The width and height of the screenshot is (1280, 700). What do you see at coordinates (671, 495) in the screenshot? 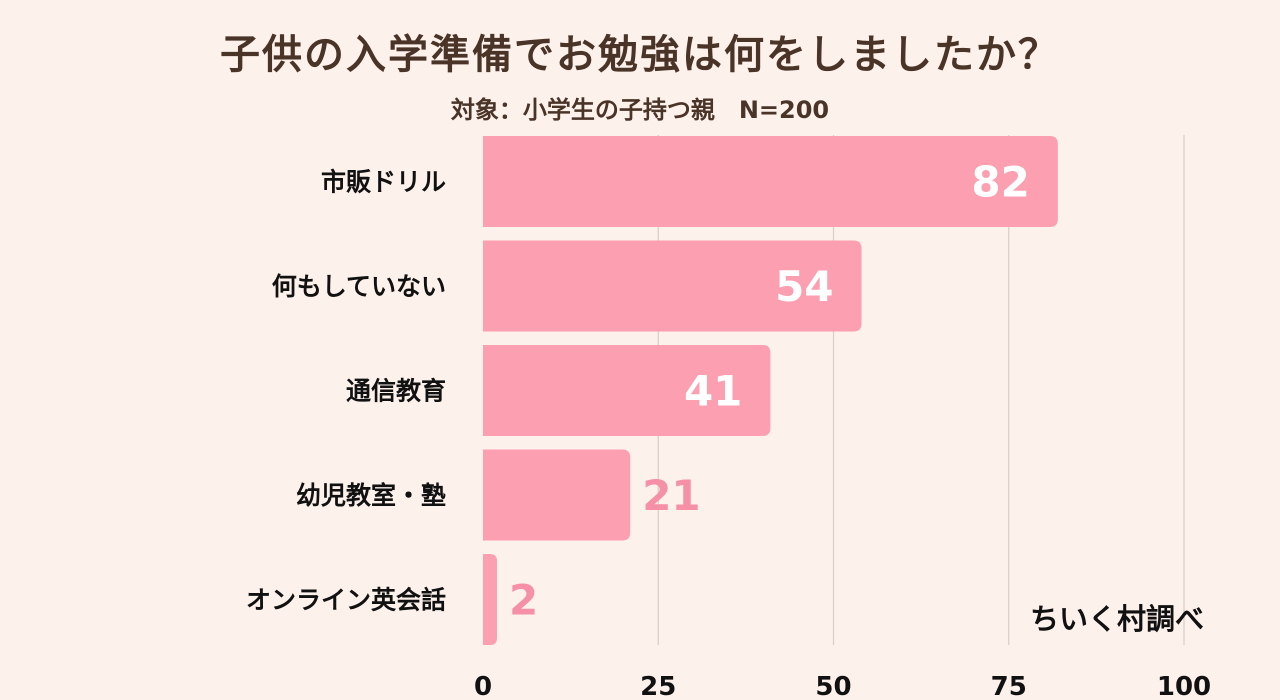
I see `value-label-4: 21` at bounding box center [671, 495].